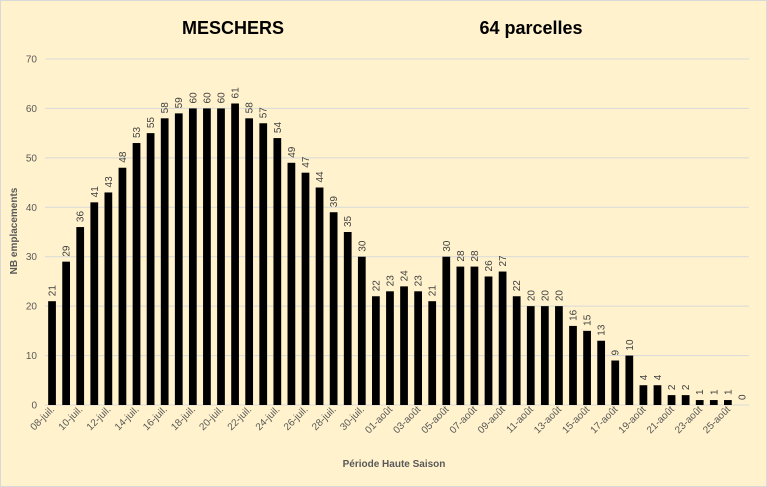 This screenshot has width=767, height=487. What do you see at coordinates (32, 356) in the screenshot?
I see `y-tick-label: 10` at bounding box center [32, 356].